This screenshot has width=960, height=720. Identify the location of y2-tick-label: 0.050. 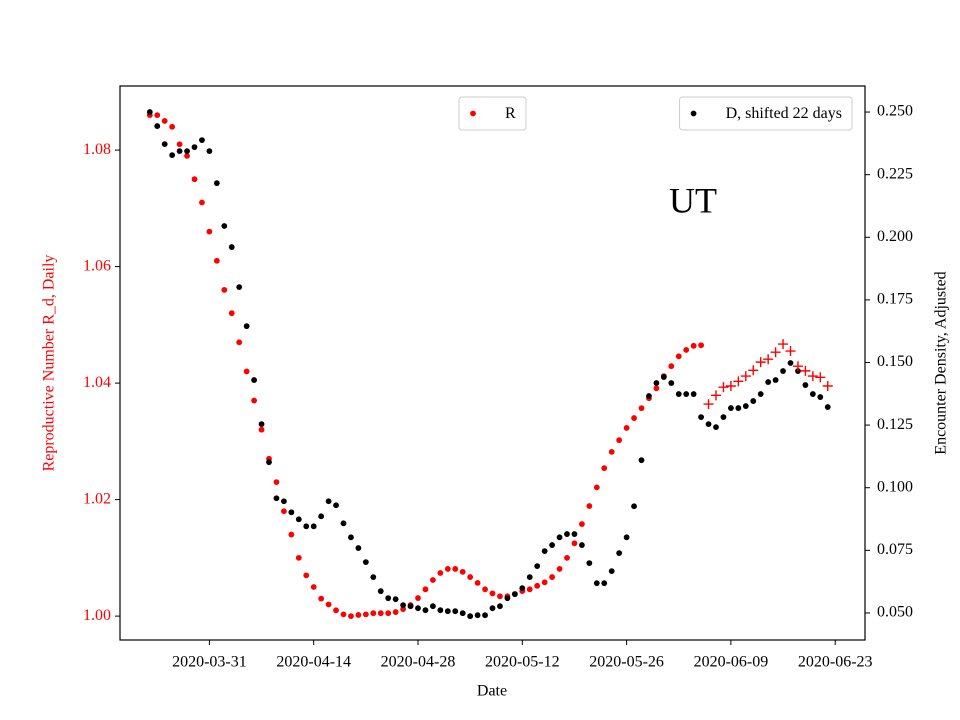
(895, 612).